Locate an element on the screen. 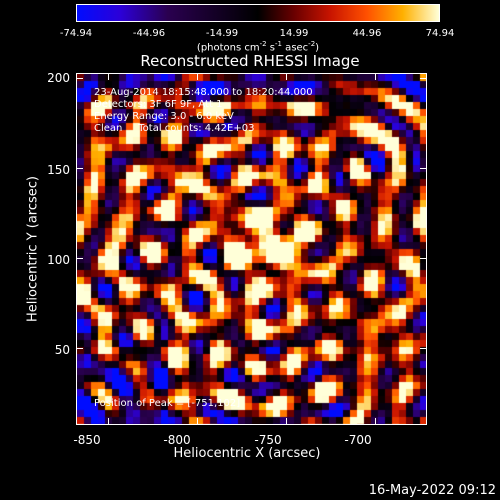  chart-title: Reconstructed RHESSI Image is located at coordinates (250, 61).